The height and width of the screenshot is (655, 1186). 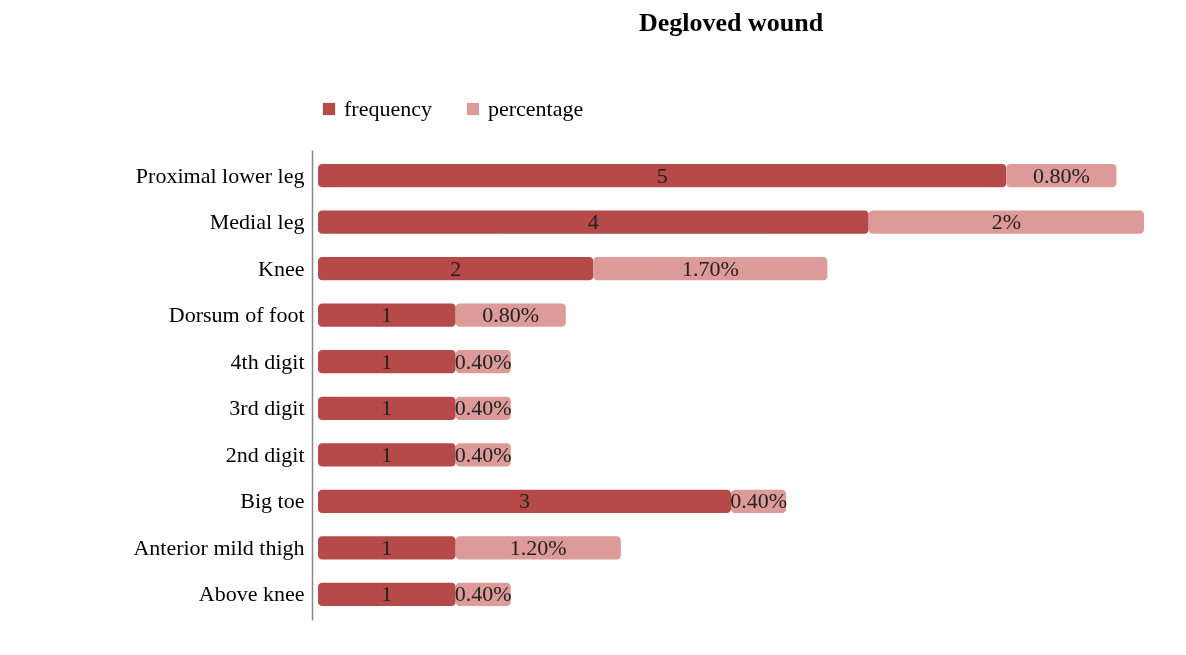 I want to click on data-label: 4, so click(x=593, y=222).